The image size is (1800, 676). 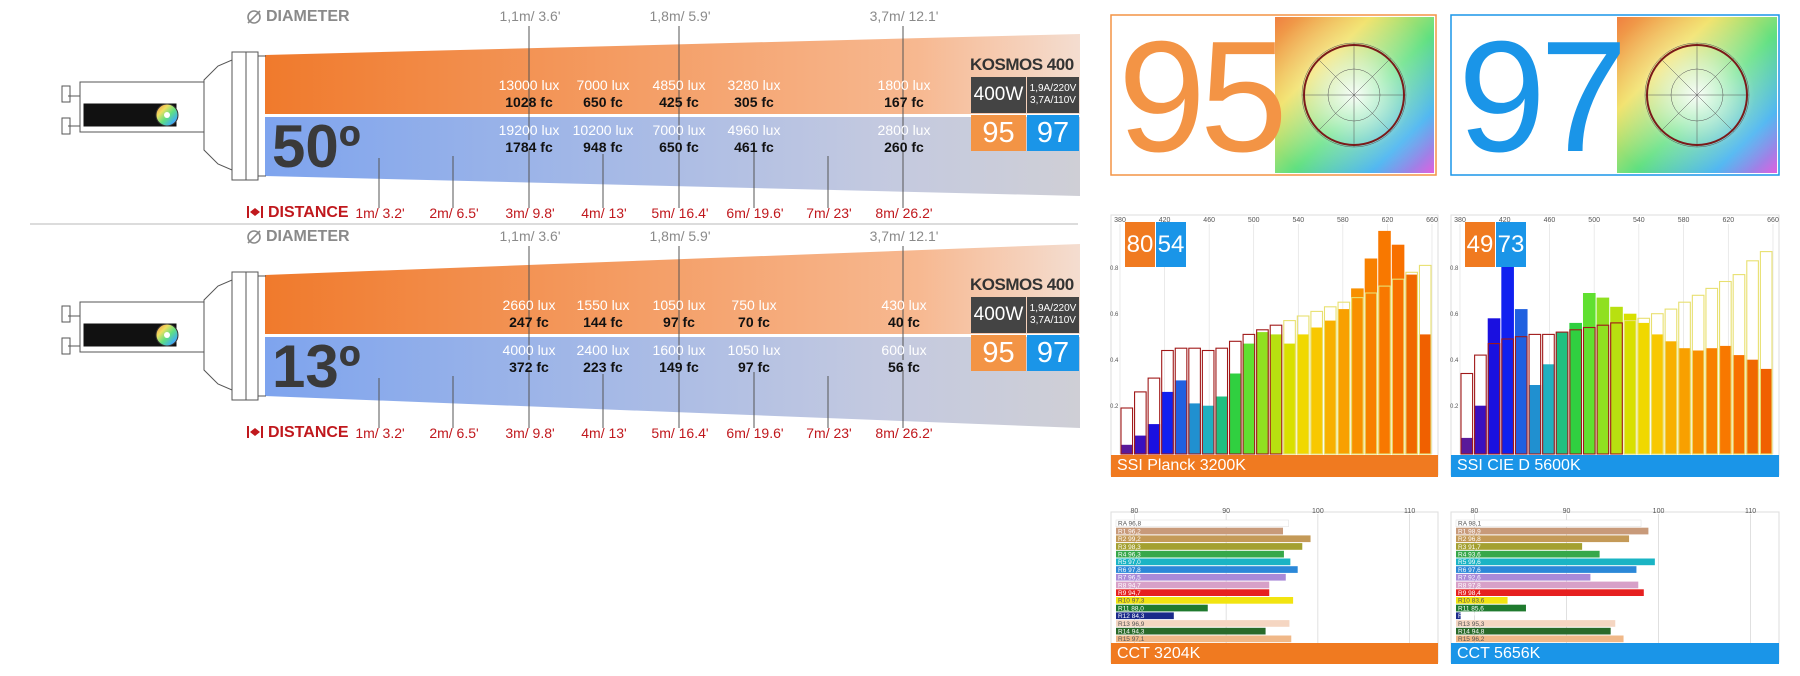 I want to click on lux-value: 3280 lux, so click(x=754, y=85).